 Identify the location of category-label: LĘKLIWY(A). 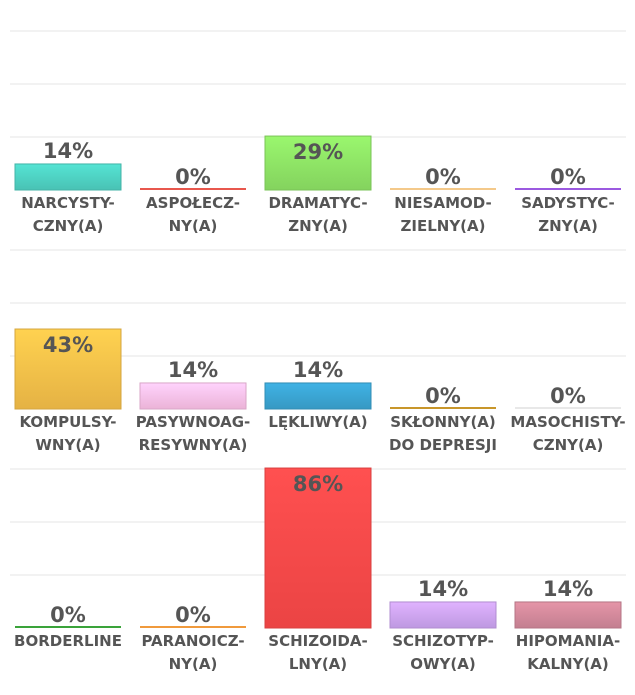
(317, 422).